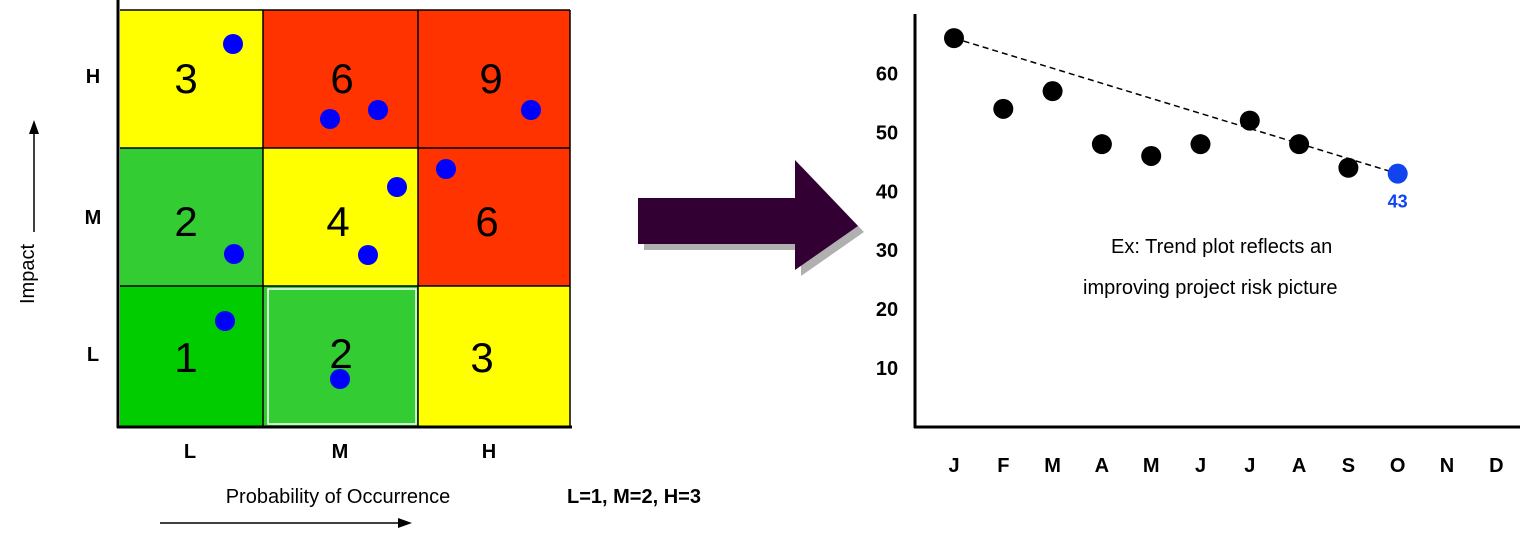 The width and height of the screenshot is (1520, 533). I want to click on impact-arrow-head, so click(34, 127).